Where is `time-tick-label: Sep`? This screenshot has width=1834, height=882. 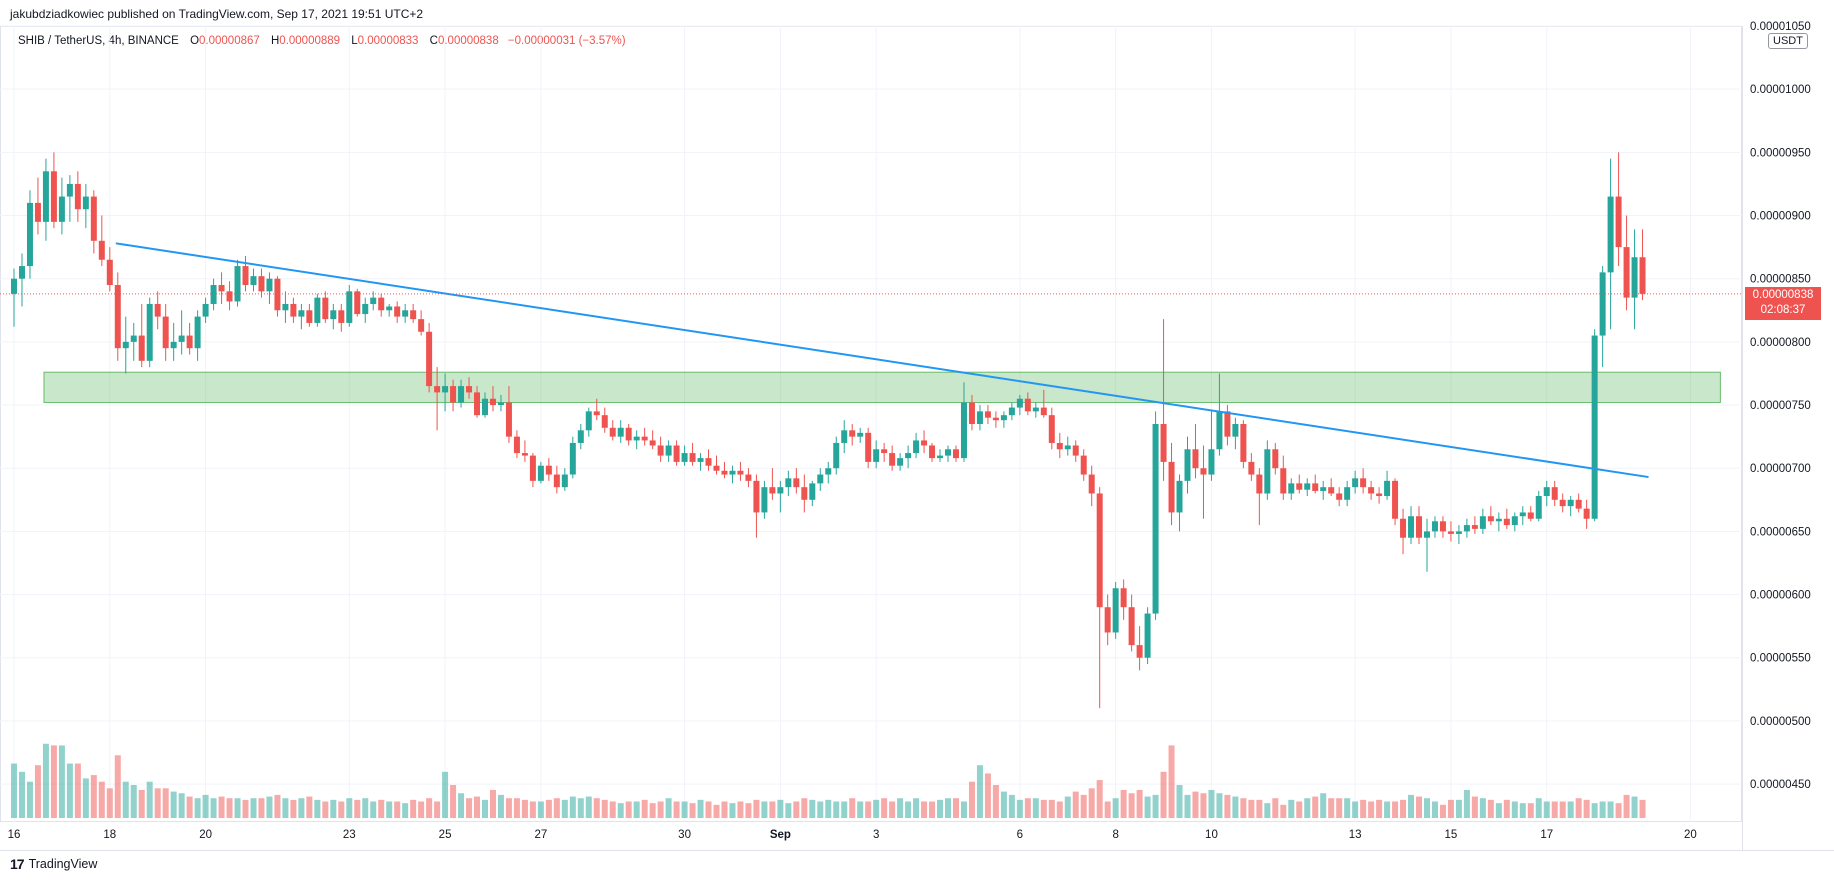
time-tick-label: Sep is located at coordinates (780, 835).